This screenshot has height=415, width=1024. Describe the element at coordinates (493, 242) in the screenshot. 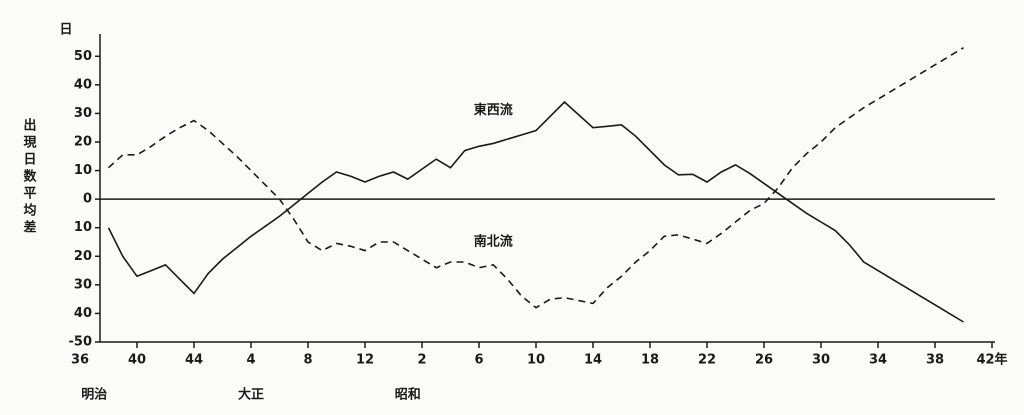

I see `series-label: 南北流` at that location.